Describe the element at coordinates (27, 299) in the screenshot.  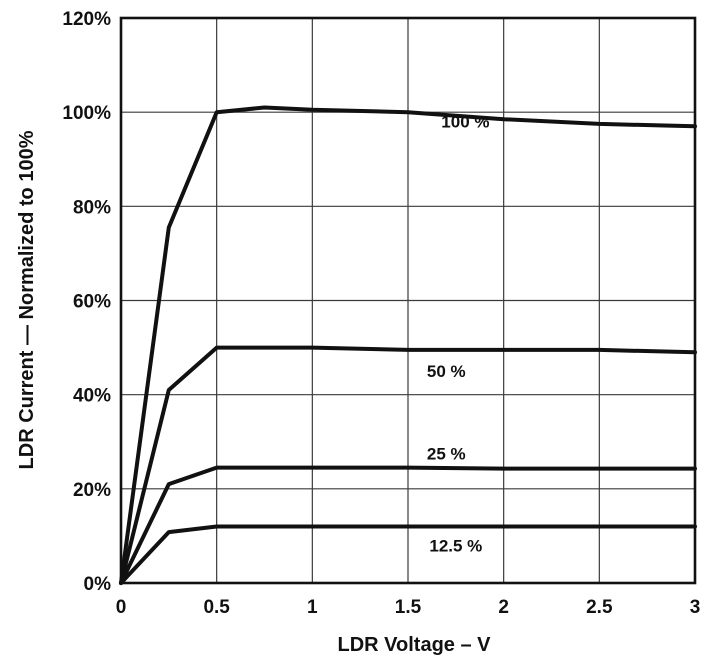
I see `y-axis-title: LDR Current — Normalized to 100%` at that location.